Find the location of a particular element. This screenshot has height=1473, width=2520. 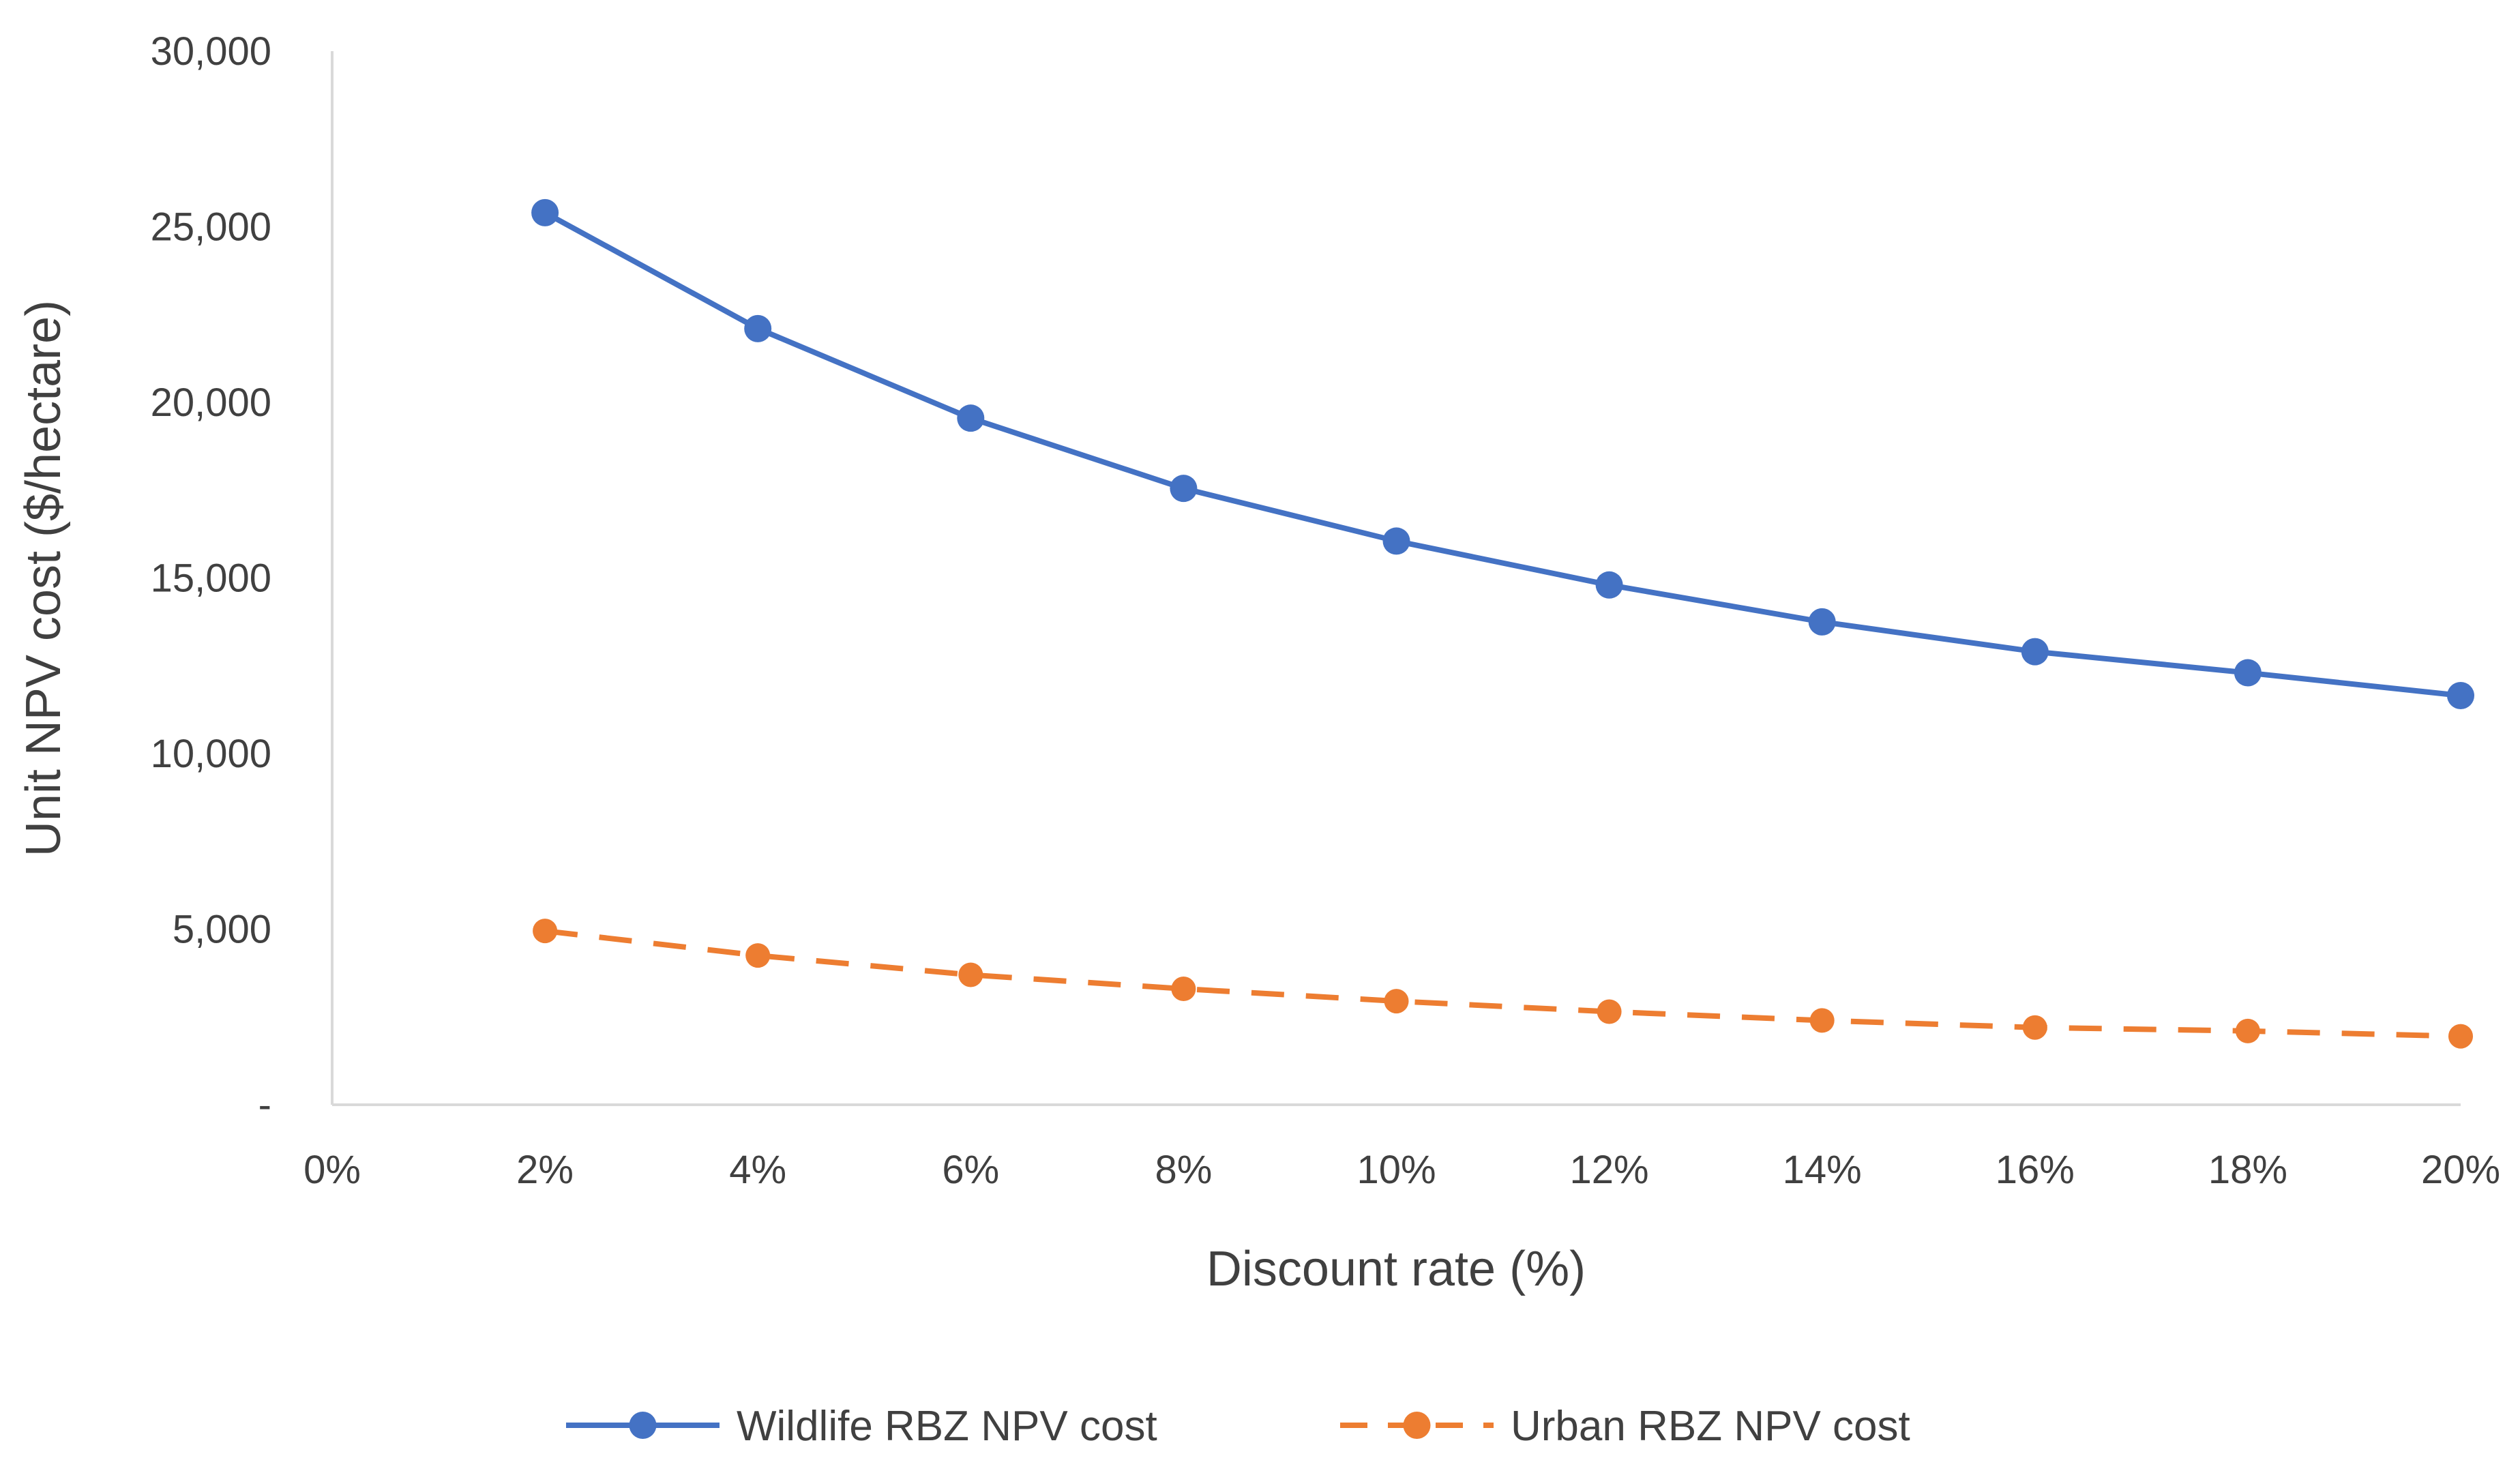

legend: Wildlife RBZ NPV cost Urban RBZ NPV cost is located at coordinates (1238, 1426).